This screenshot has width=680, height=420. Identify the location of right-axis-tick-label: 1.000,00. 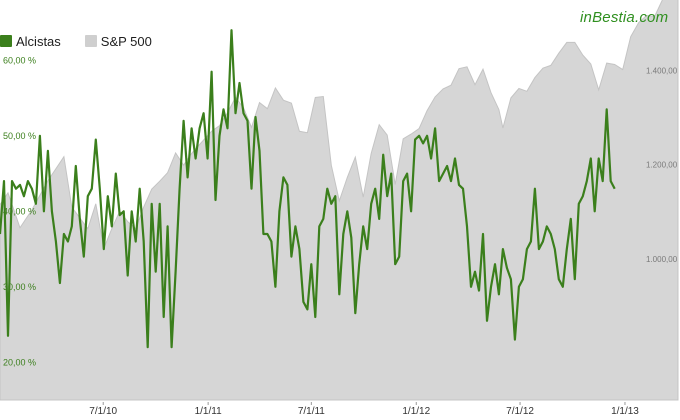
(662, 259).